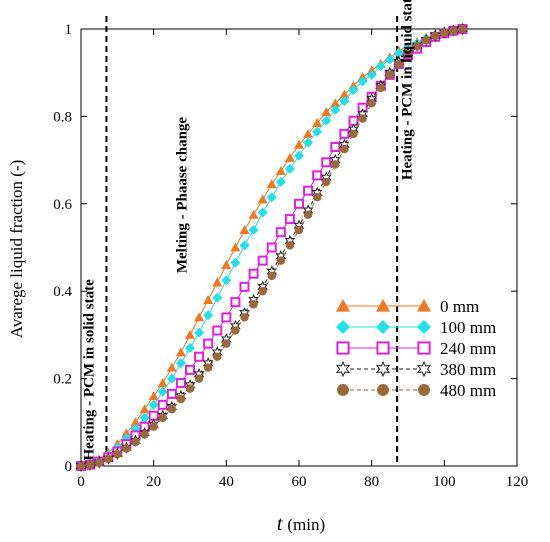 This screenshot has width=550, height=542. Describe the element at coordinates (415, 348) in the screenshot. I see `legend: 0 mm 100 mm 240 mm 380 mm 480 mm` at that location.